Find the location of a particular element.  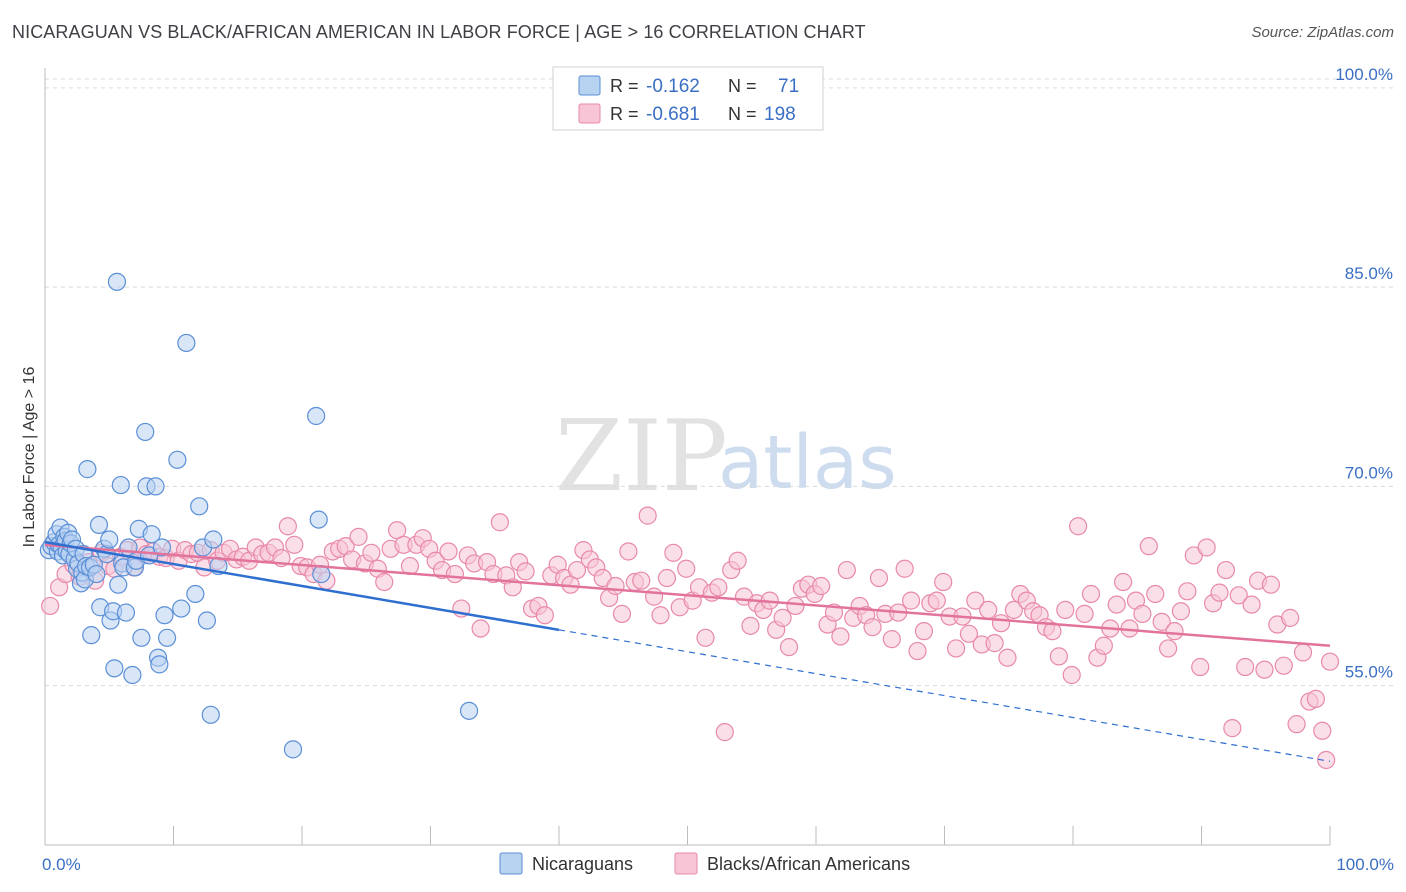

legend-swatch-blue is located at coordinates (589, 85).